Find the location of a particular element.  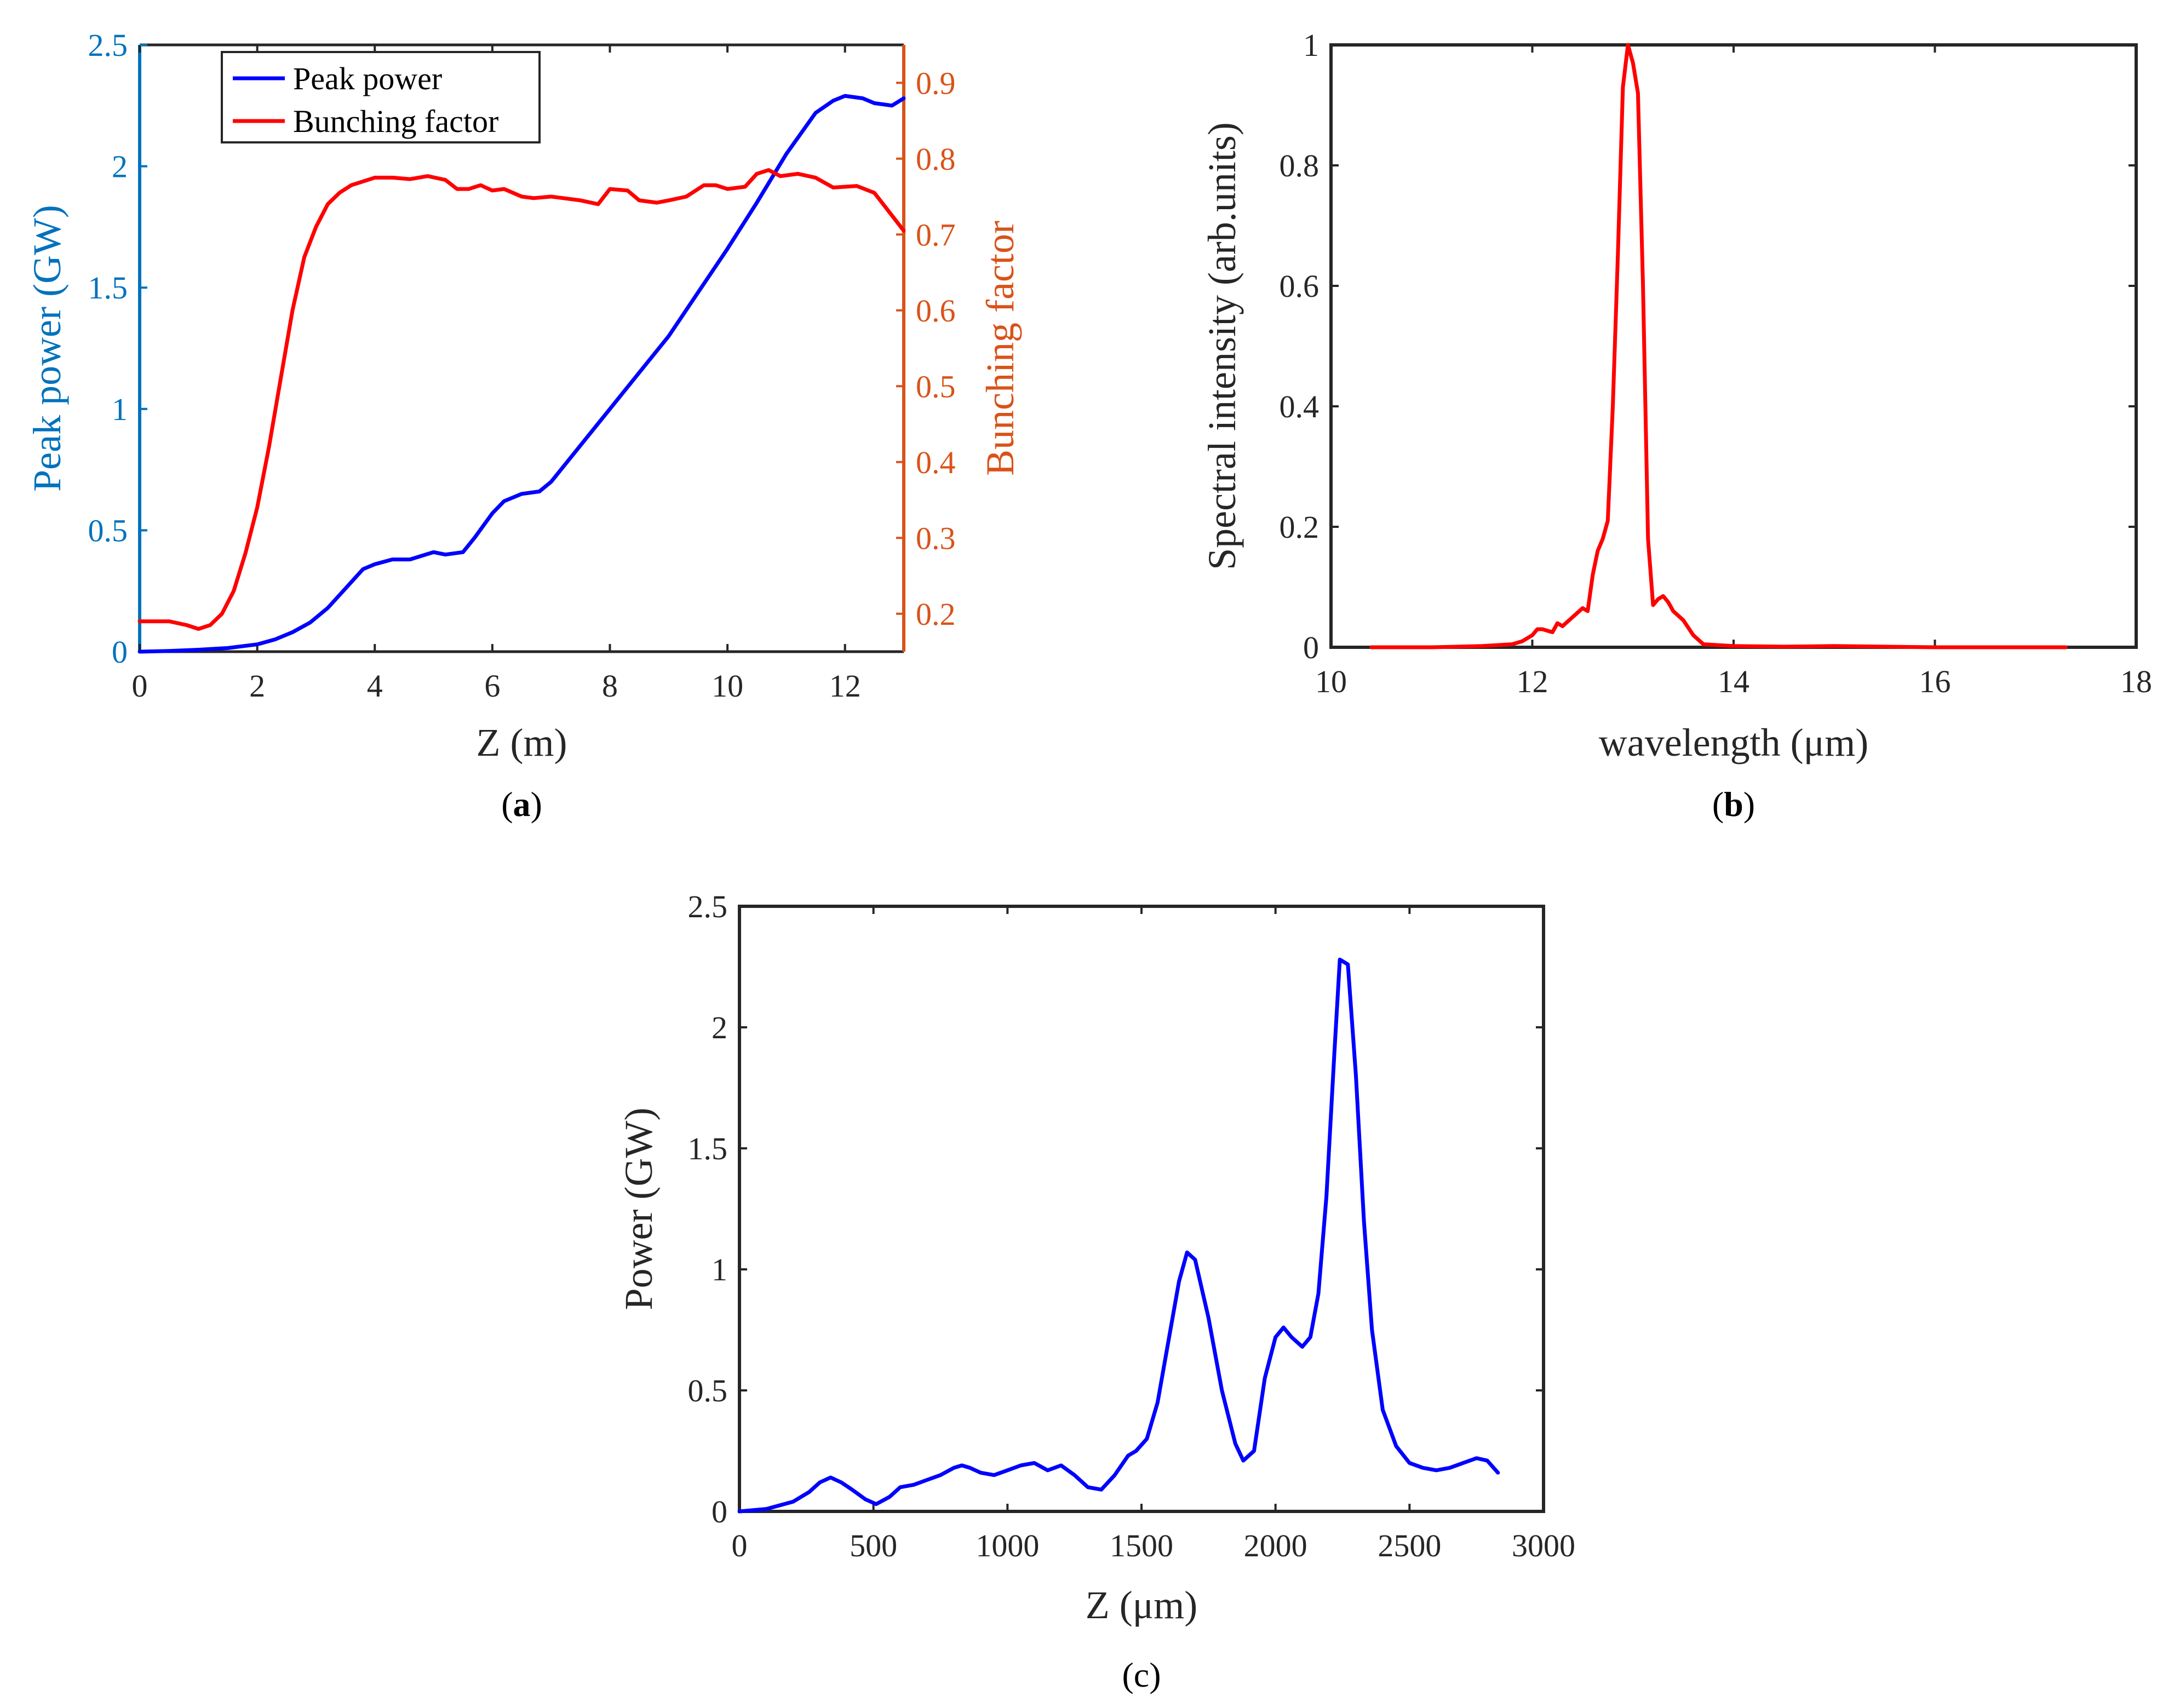

right-y-tick-label: 0.3 is located at coordinates (936, 538).